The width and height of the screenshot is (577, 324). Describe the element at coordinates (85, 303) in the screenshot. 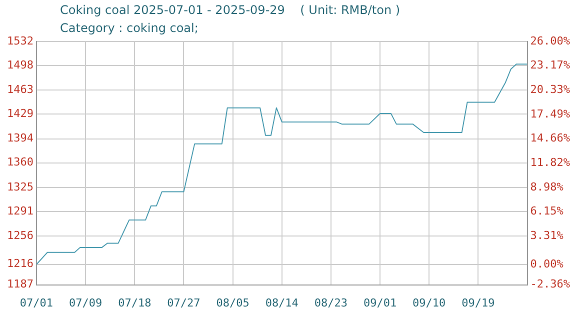

I see `x-tick-label: 07/09` at that location.